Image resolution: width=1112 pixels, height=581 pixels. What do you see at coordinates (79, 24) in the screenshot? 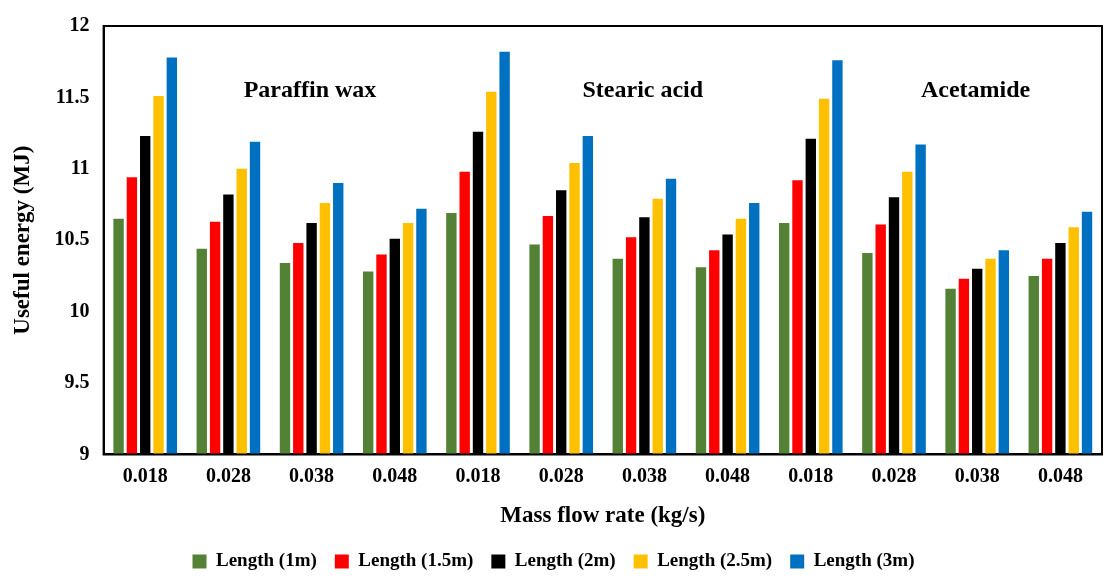
I see `y-tick-label: 12` at bounding box center [79, 24].